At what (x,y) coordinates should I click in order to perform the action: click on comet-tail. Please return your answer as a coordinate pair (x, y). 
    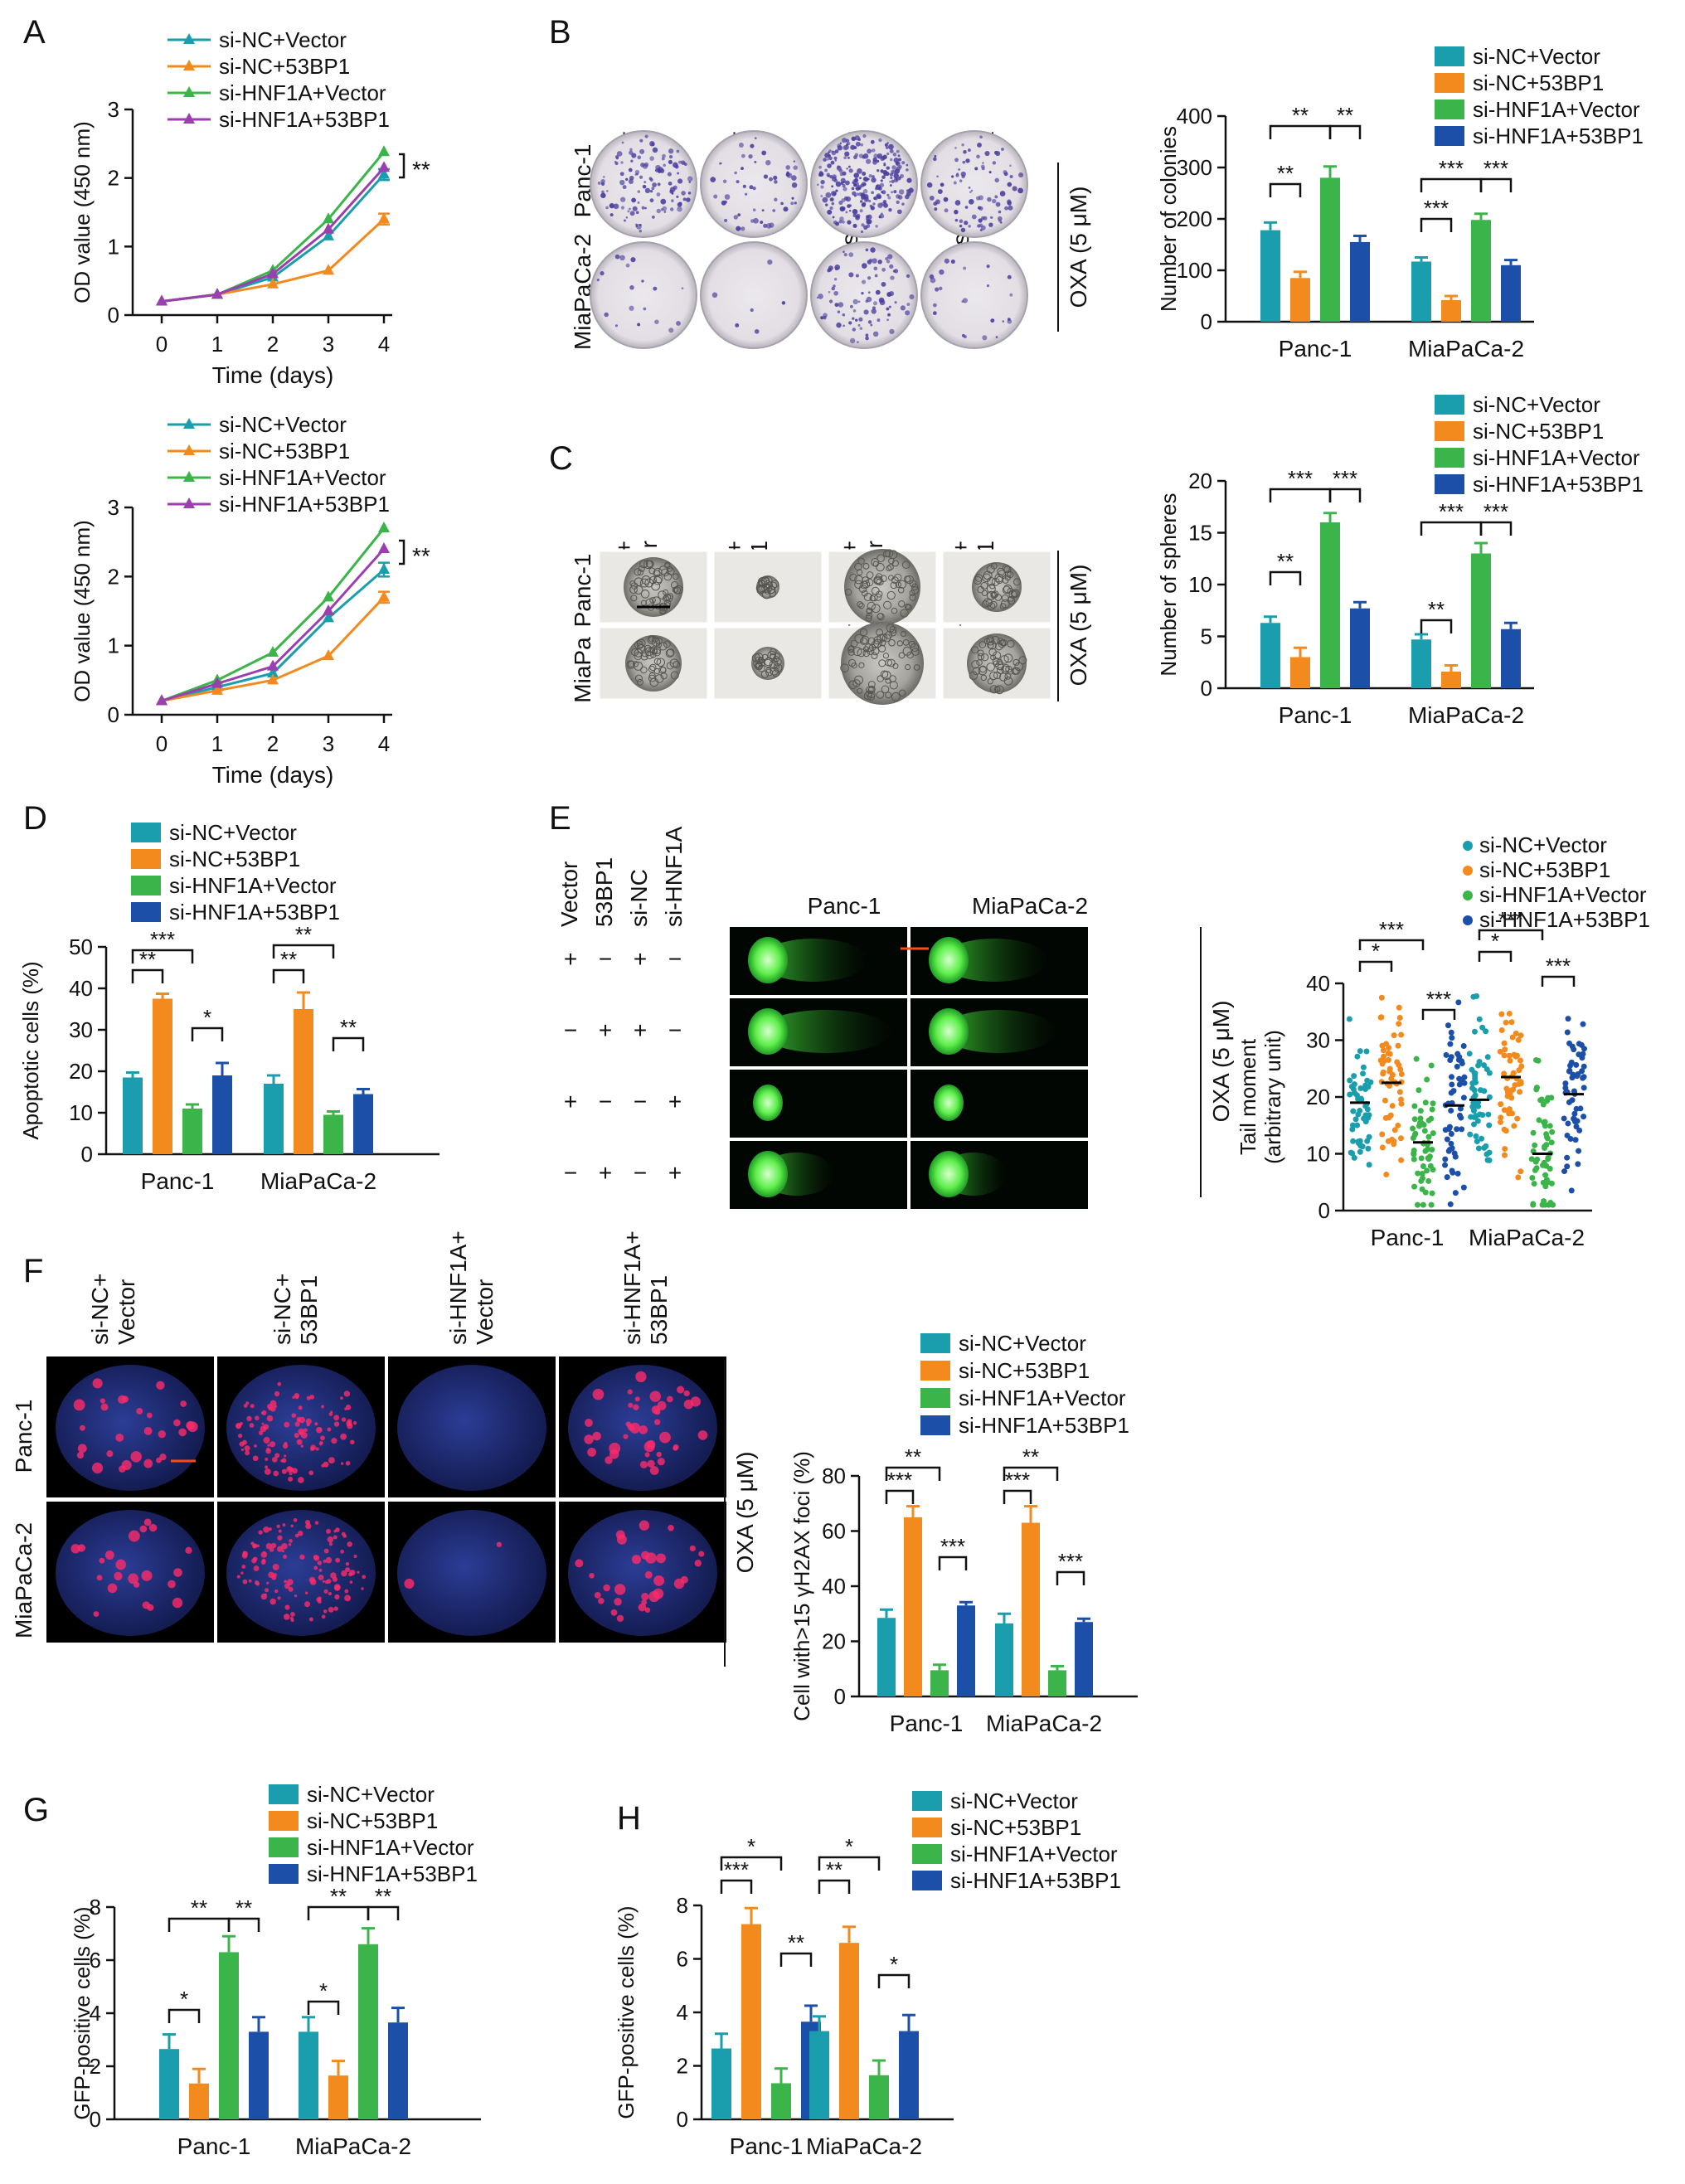
    Looking at the image, I should click on (994, 960).